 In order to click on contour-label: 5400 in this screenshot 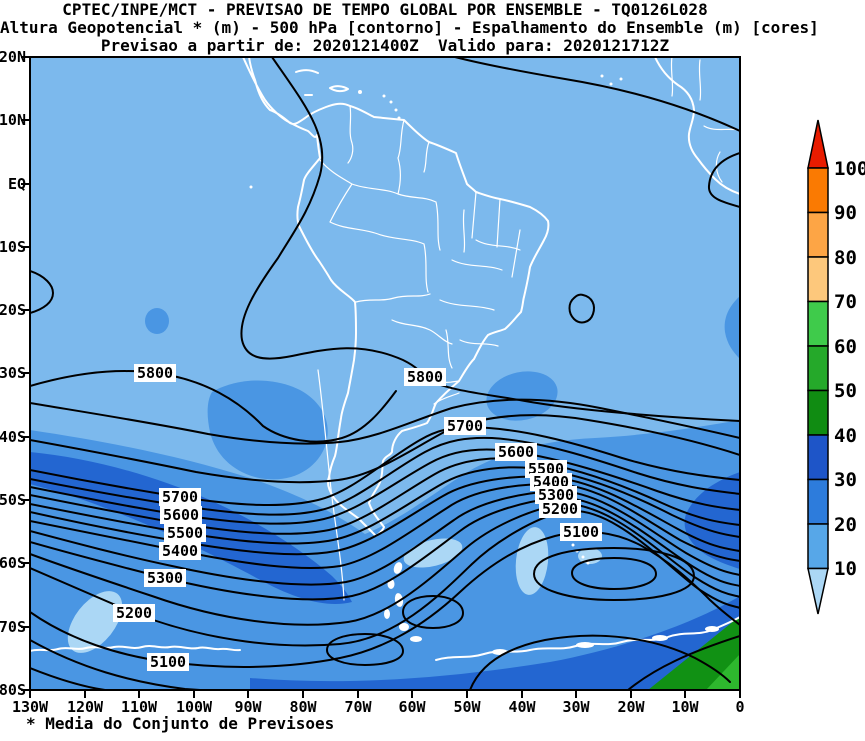, I will do `click(180, 551)`.